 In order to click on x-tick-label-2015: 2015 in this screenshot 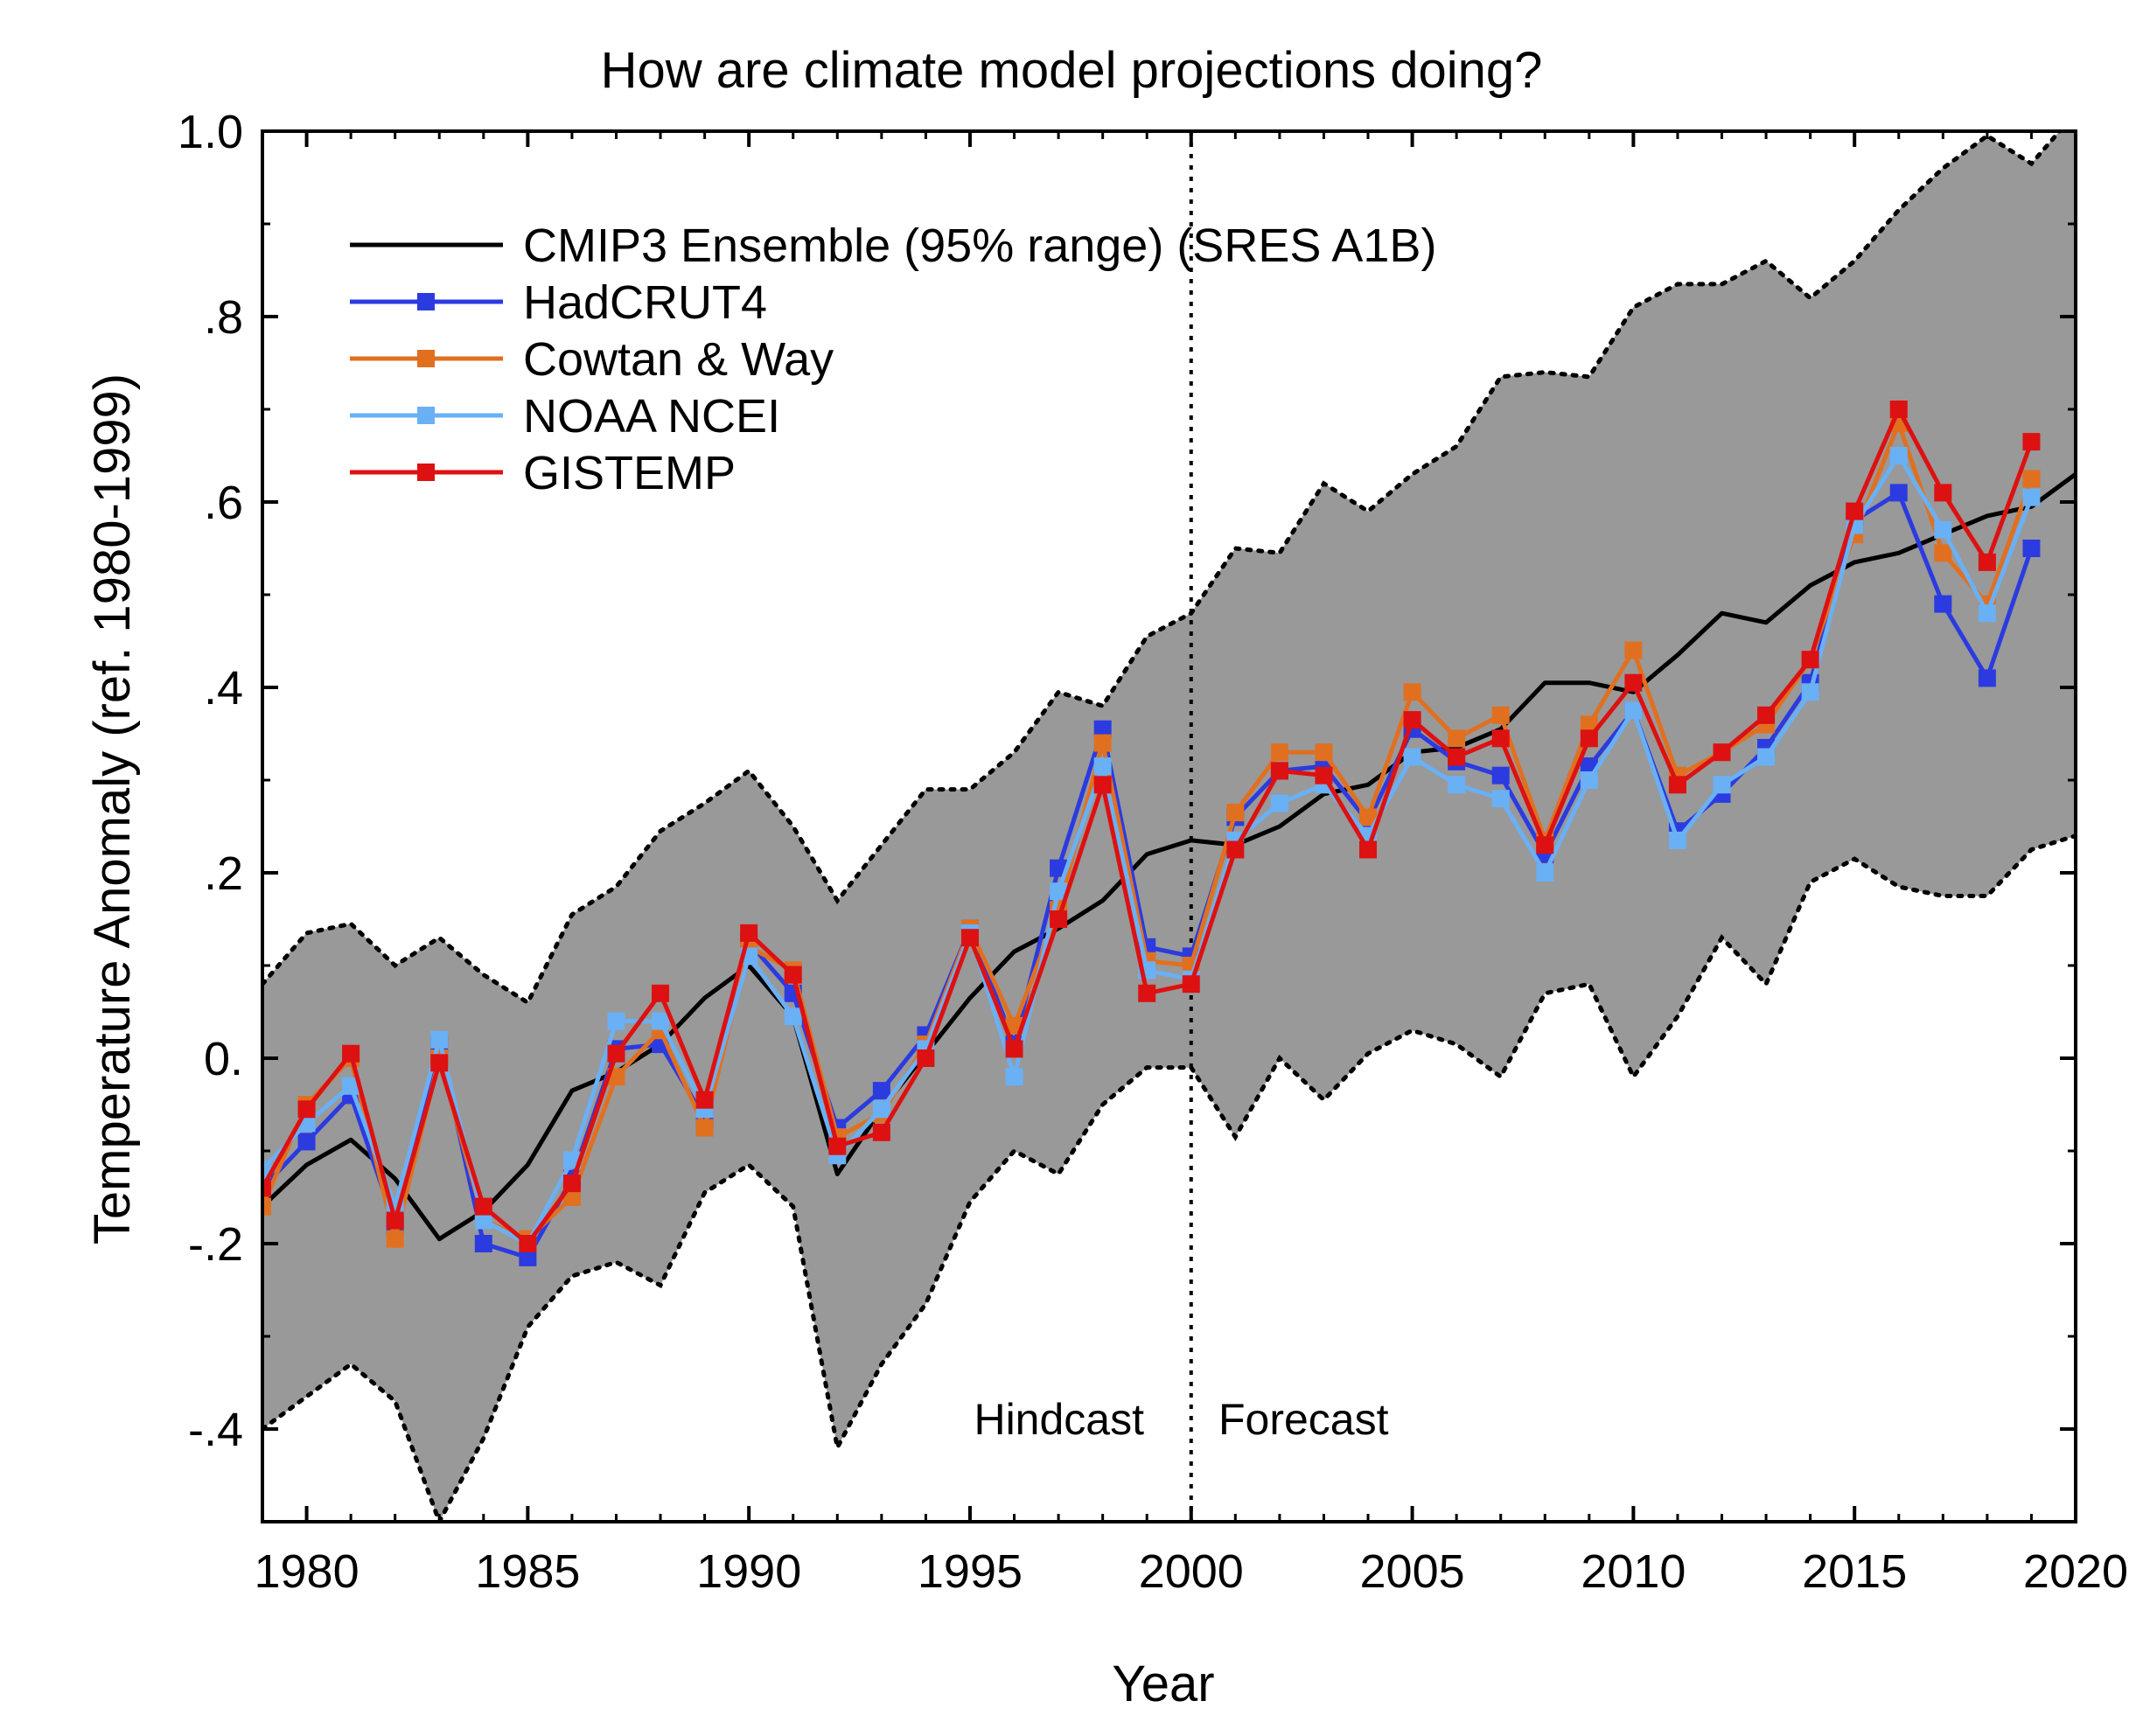, I will do `click(1854, 1571)`.